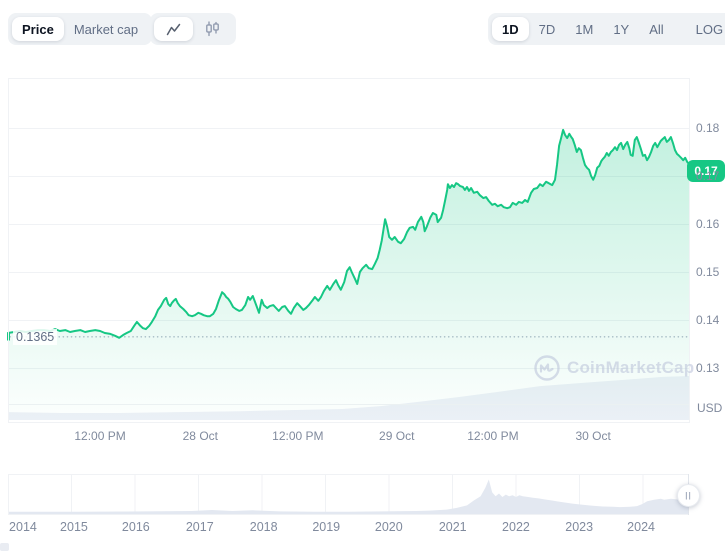  I want to click on x-axis-time-label: 29 Oct, so click(397, 436).